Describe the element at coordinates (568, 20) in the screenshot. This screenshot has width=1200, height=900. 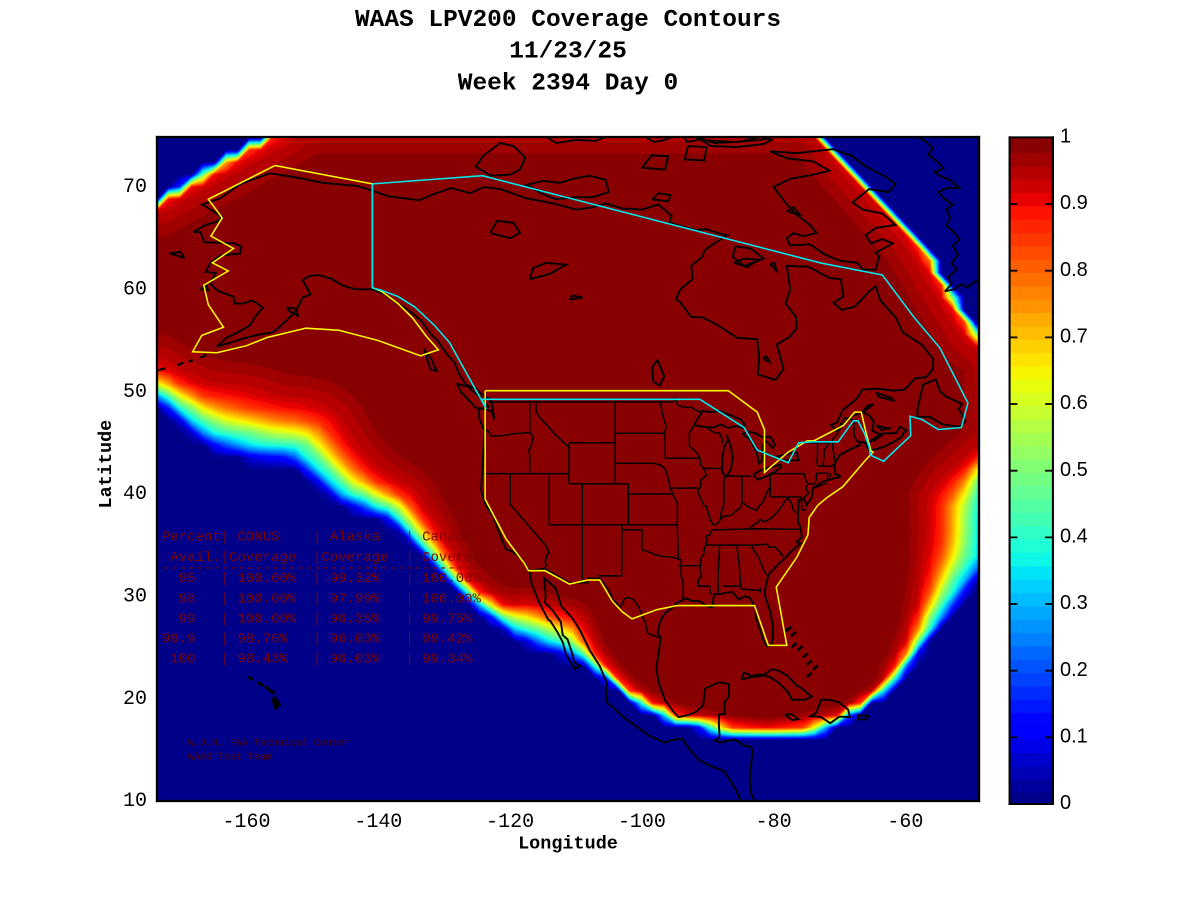
I see `svg-text: WAAS LPV200 Coverage Contours` at that location.